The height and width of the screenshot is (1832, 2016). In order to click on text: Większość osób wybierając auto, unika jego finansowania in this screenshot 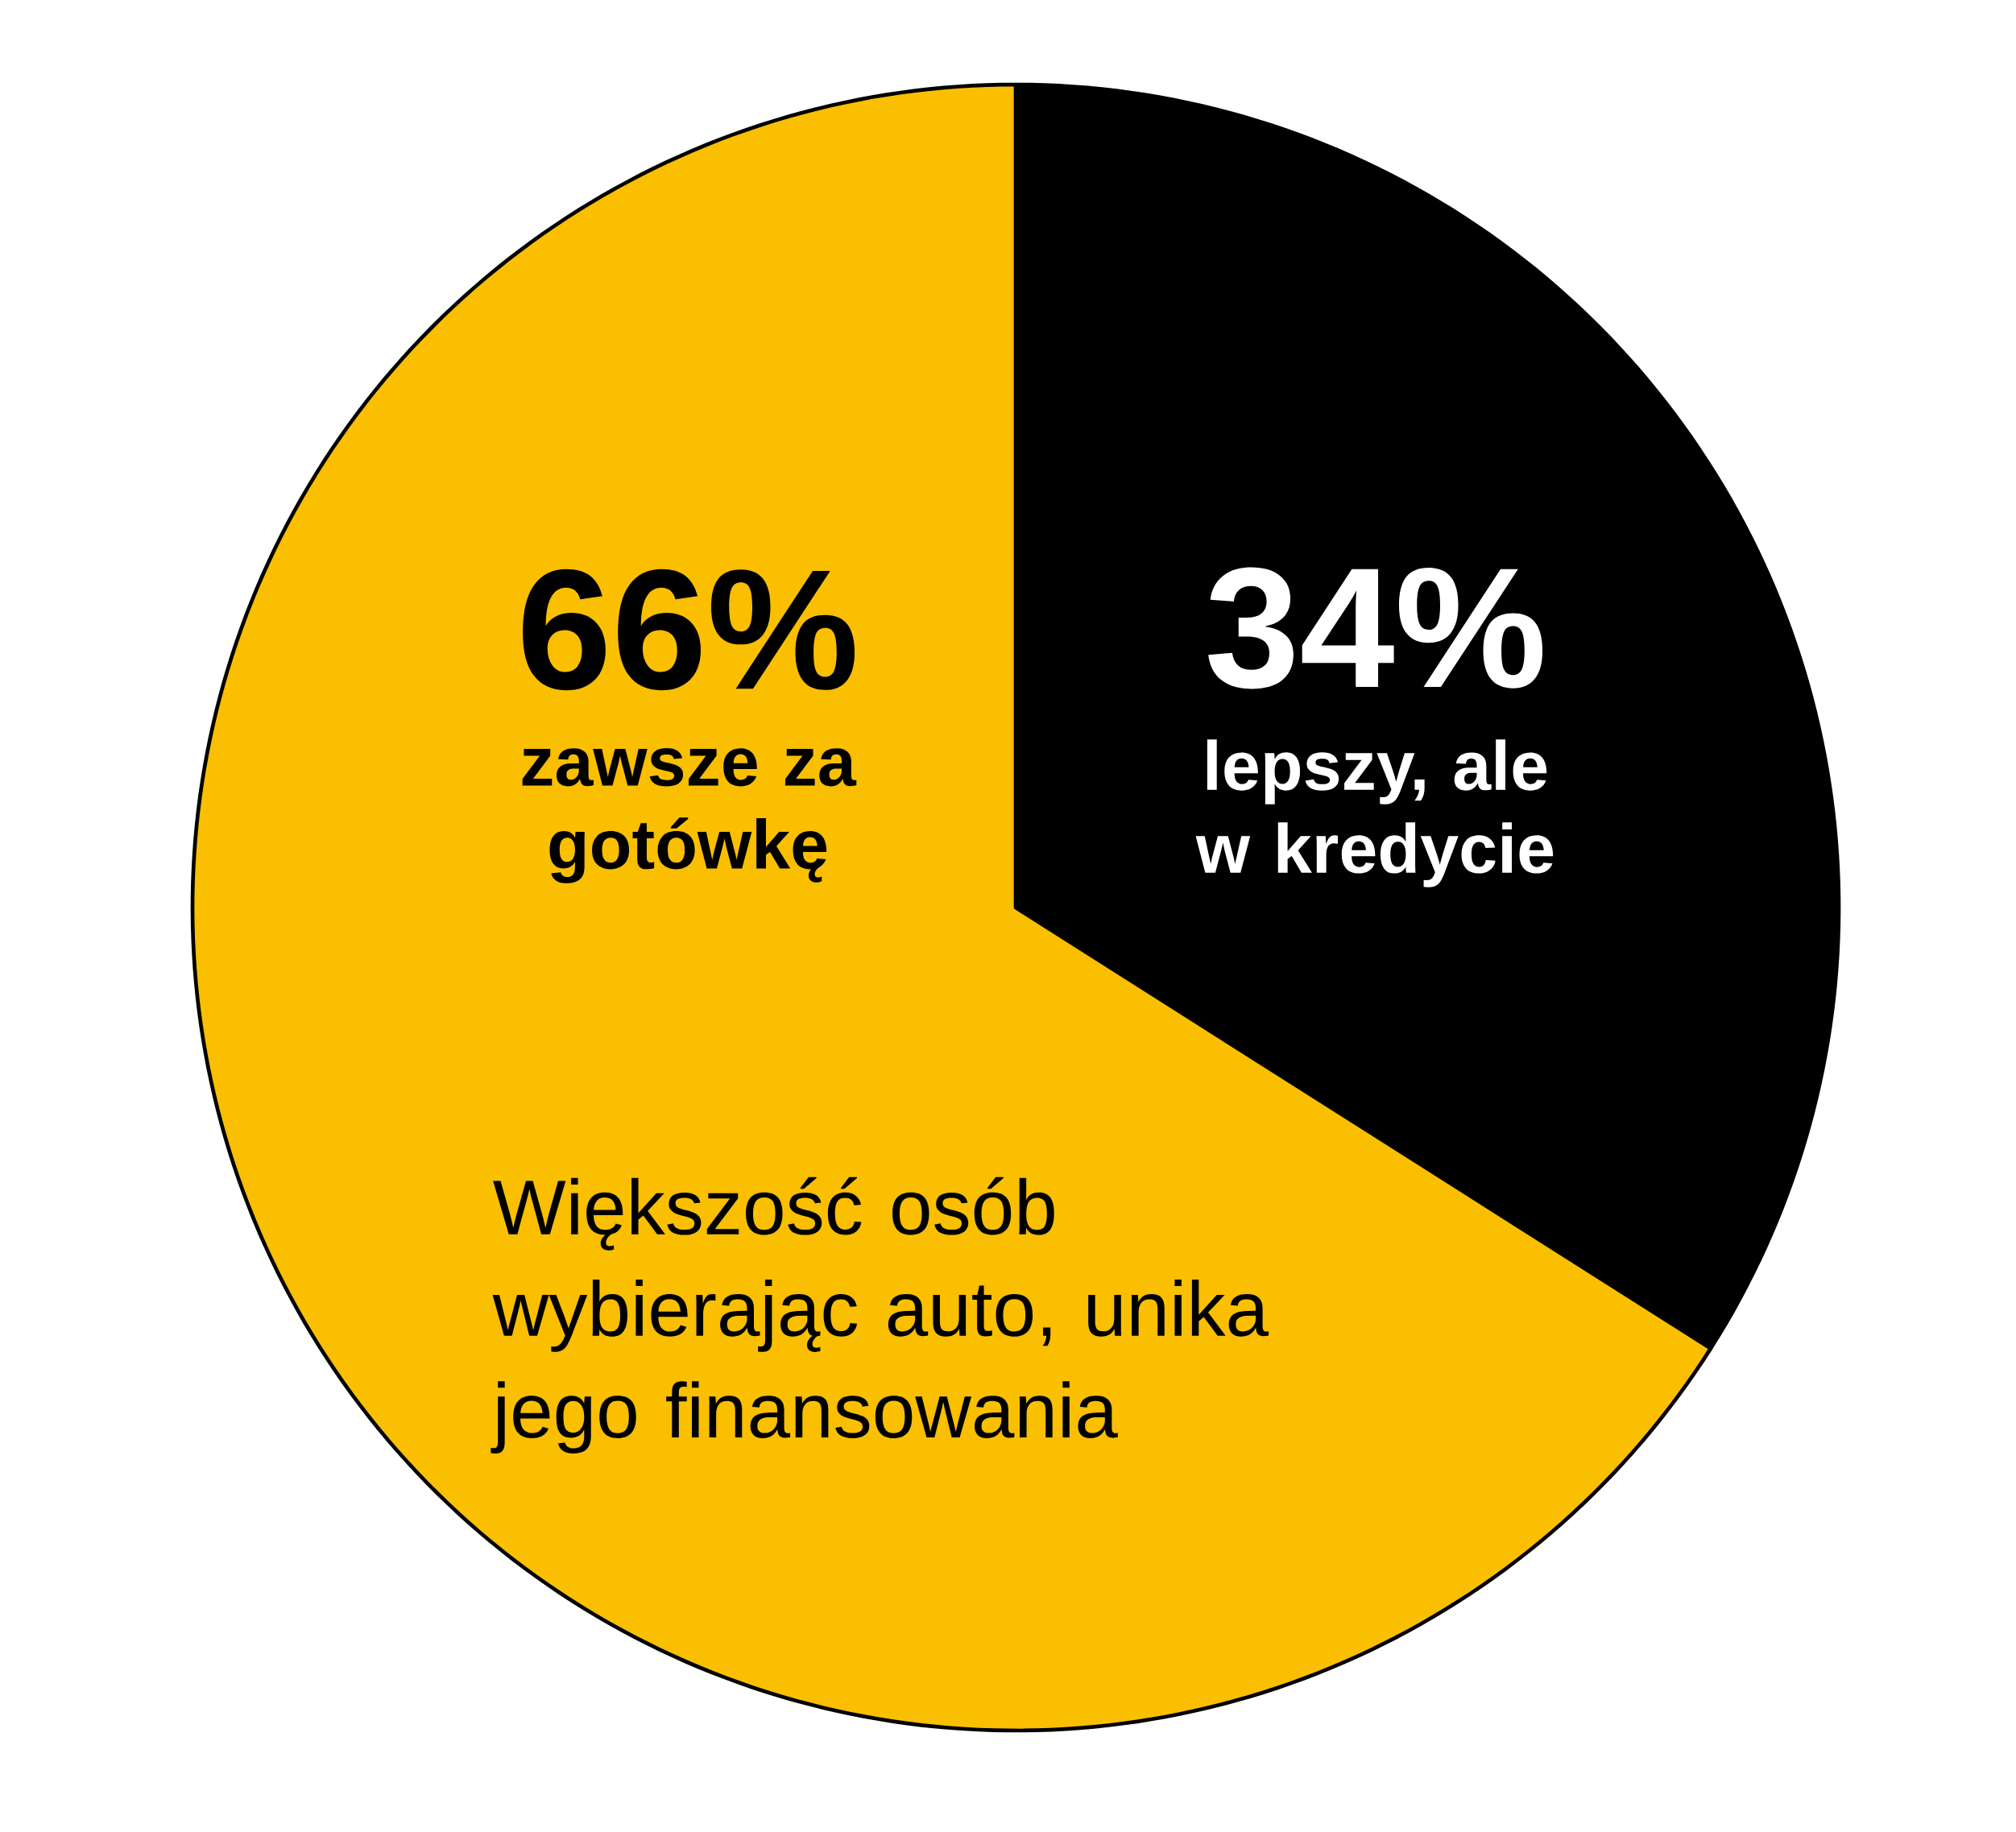, I will do `click(880, 1315)`.